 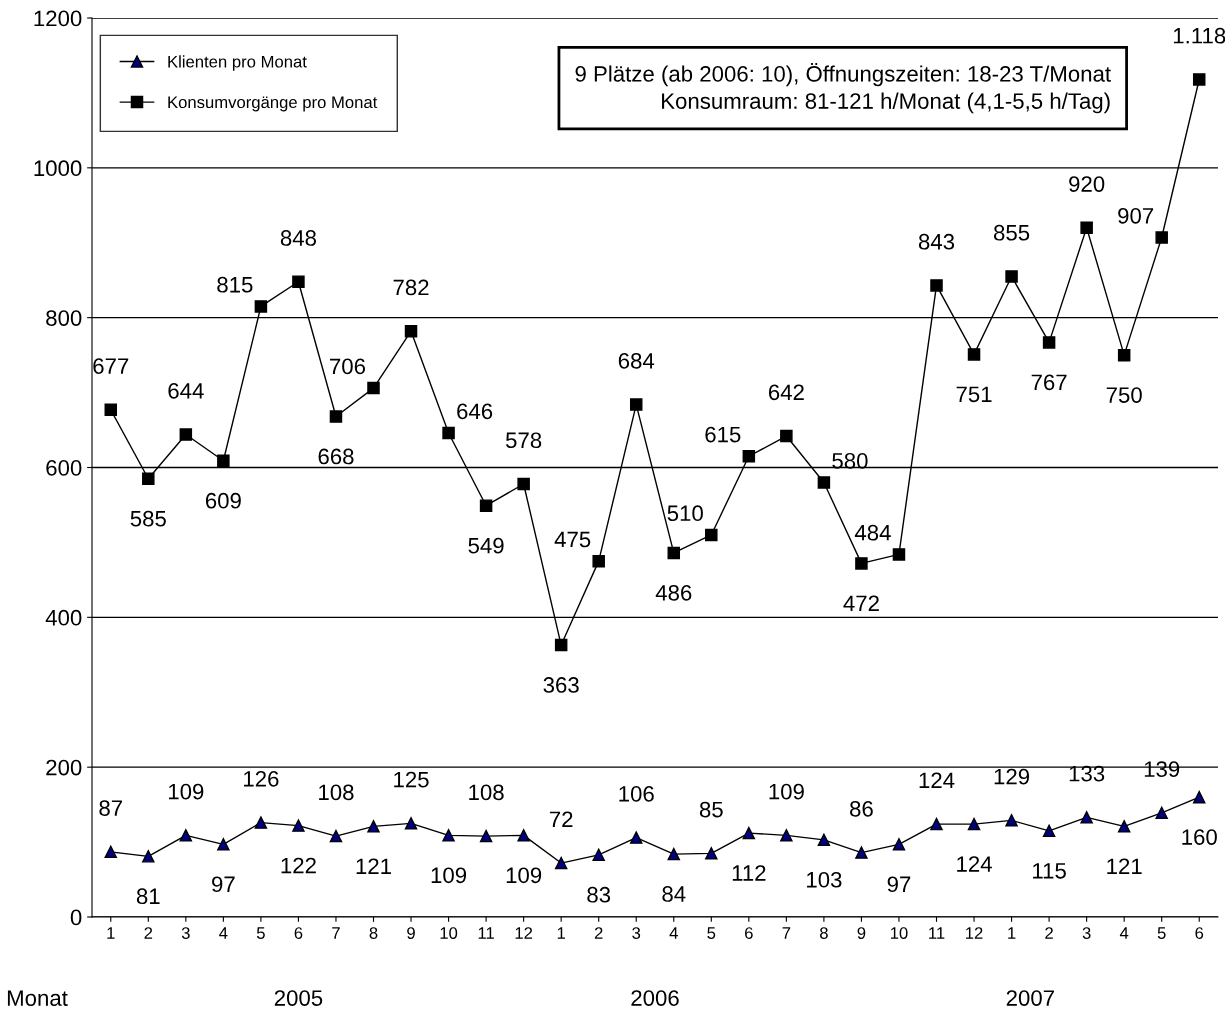 What do you see at coordinates (786, 392) in the screenshot?
I see `data-label: 642` at bounding box center [786, 392].